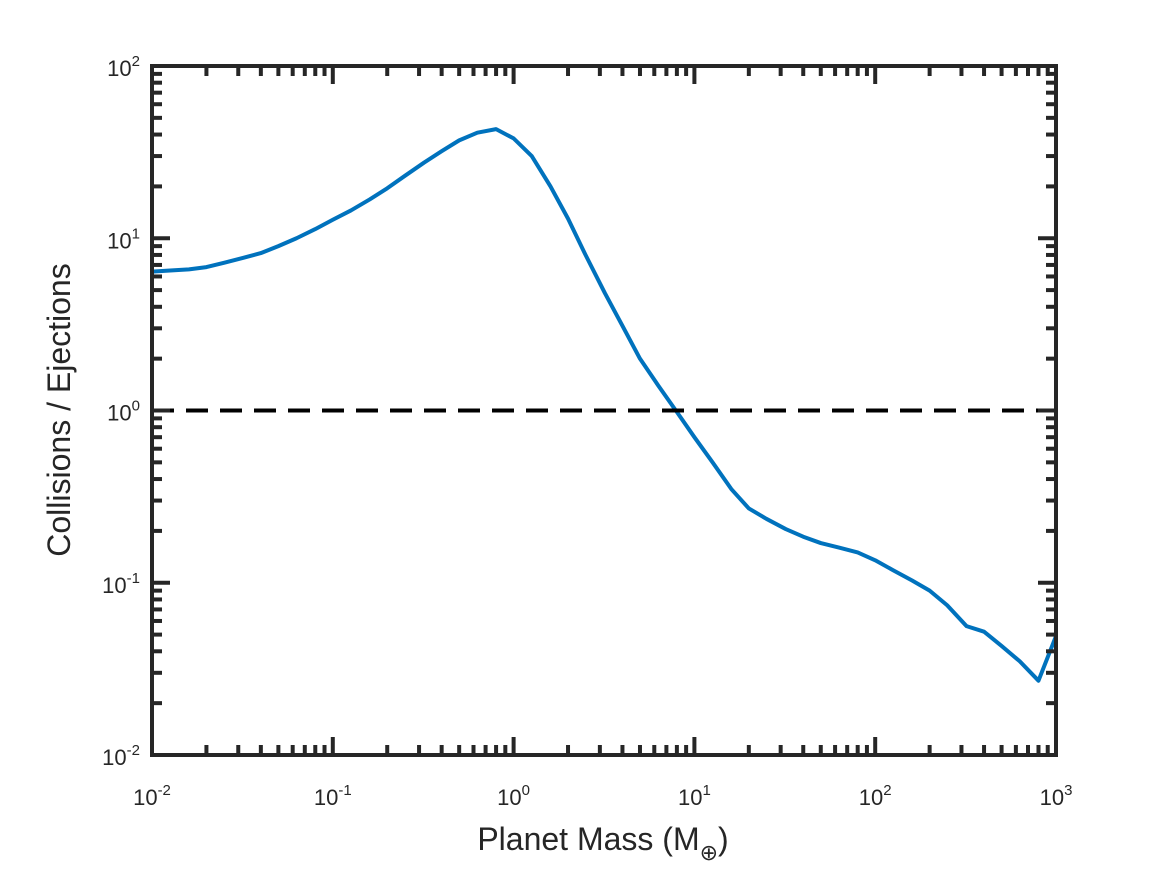 The width and height of the screenshot is (1167, 875). I want to click on y-tick-label: 10⁻², so click(121, 756).